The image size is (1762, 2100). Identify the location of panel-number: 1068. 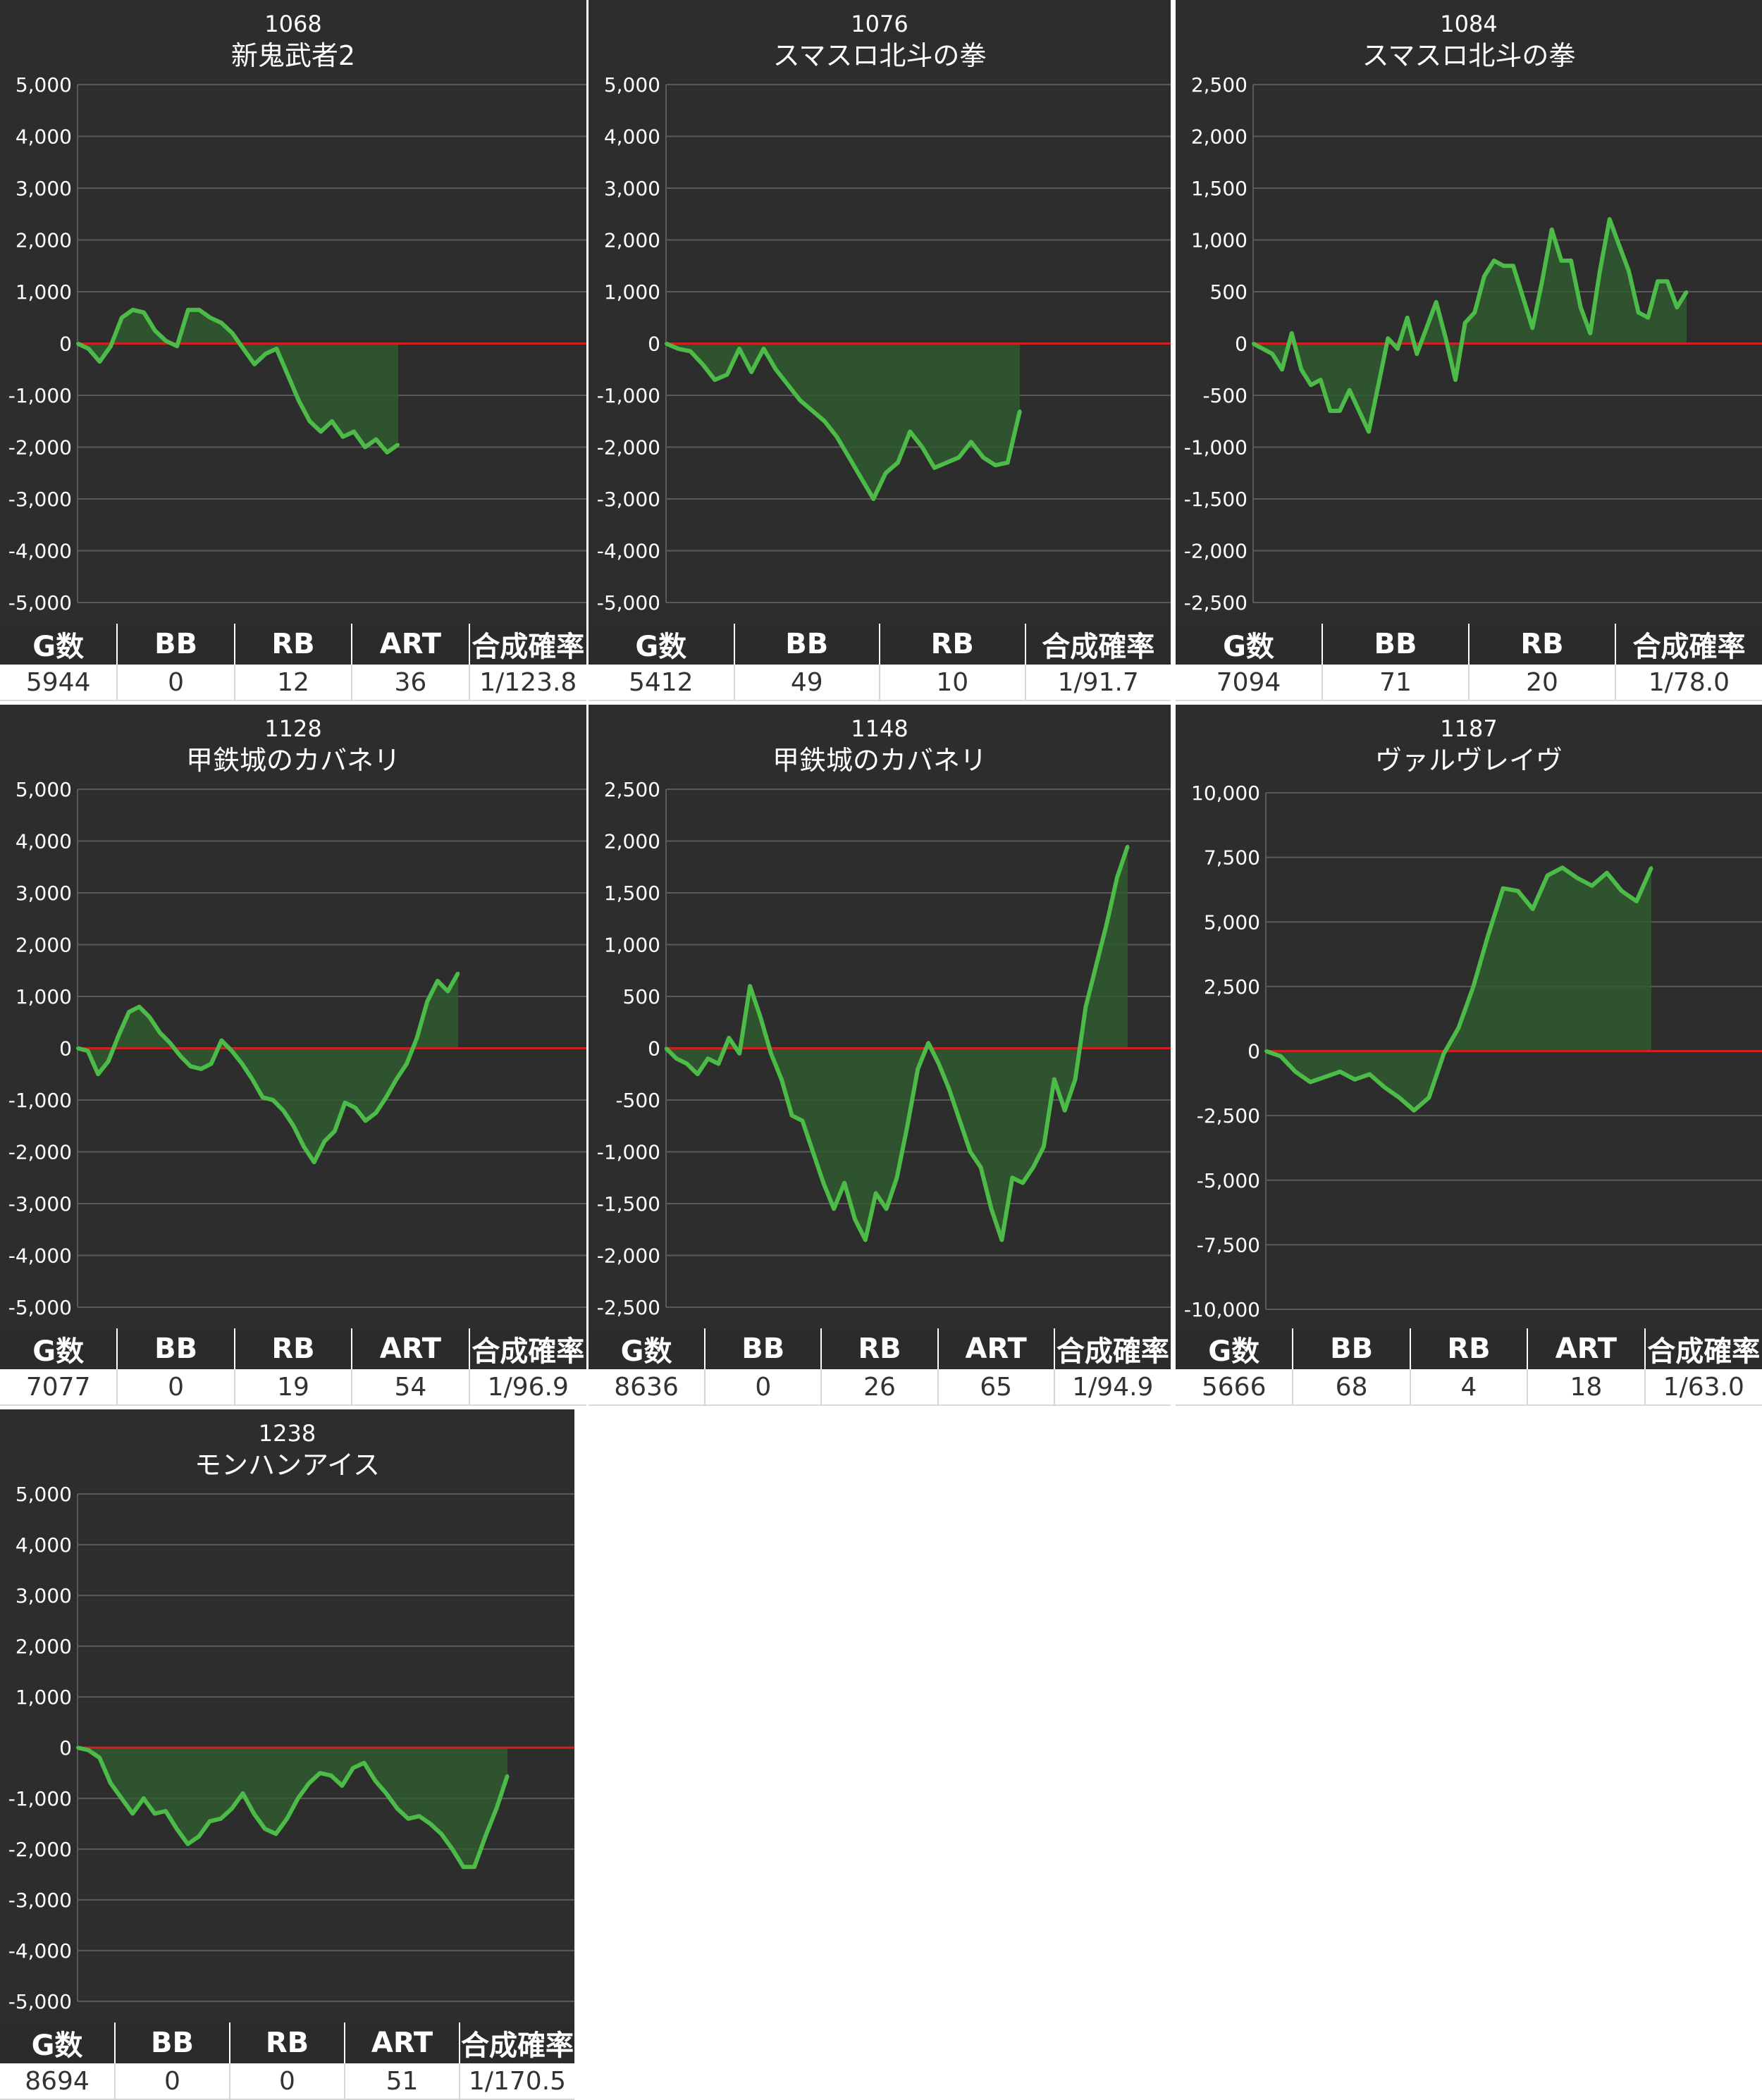
(292, 24).